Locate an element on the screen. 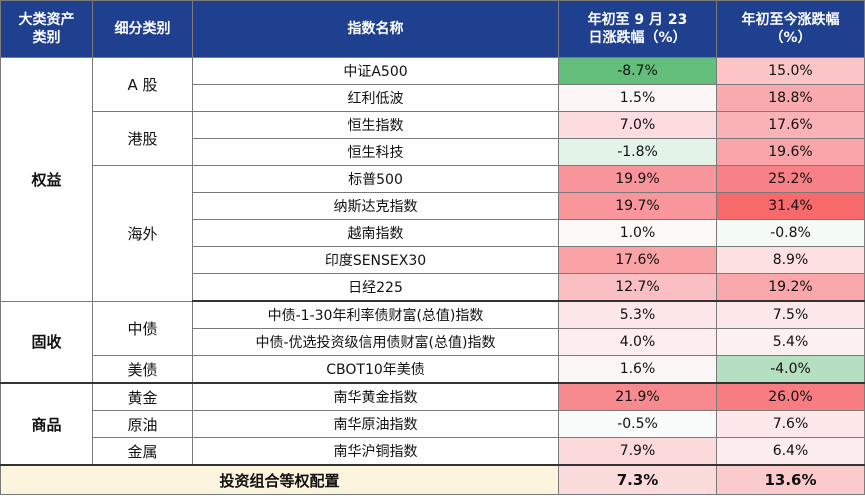 This screenshot has height=498, width=865. ytd-sep23-cell: 7.9% is located at coordinates (637, 451).